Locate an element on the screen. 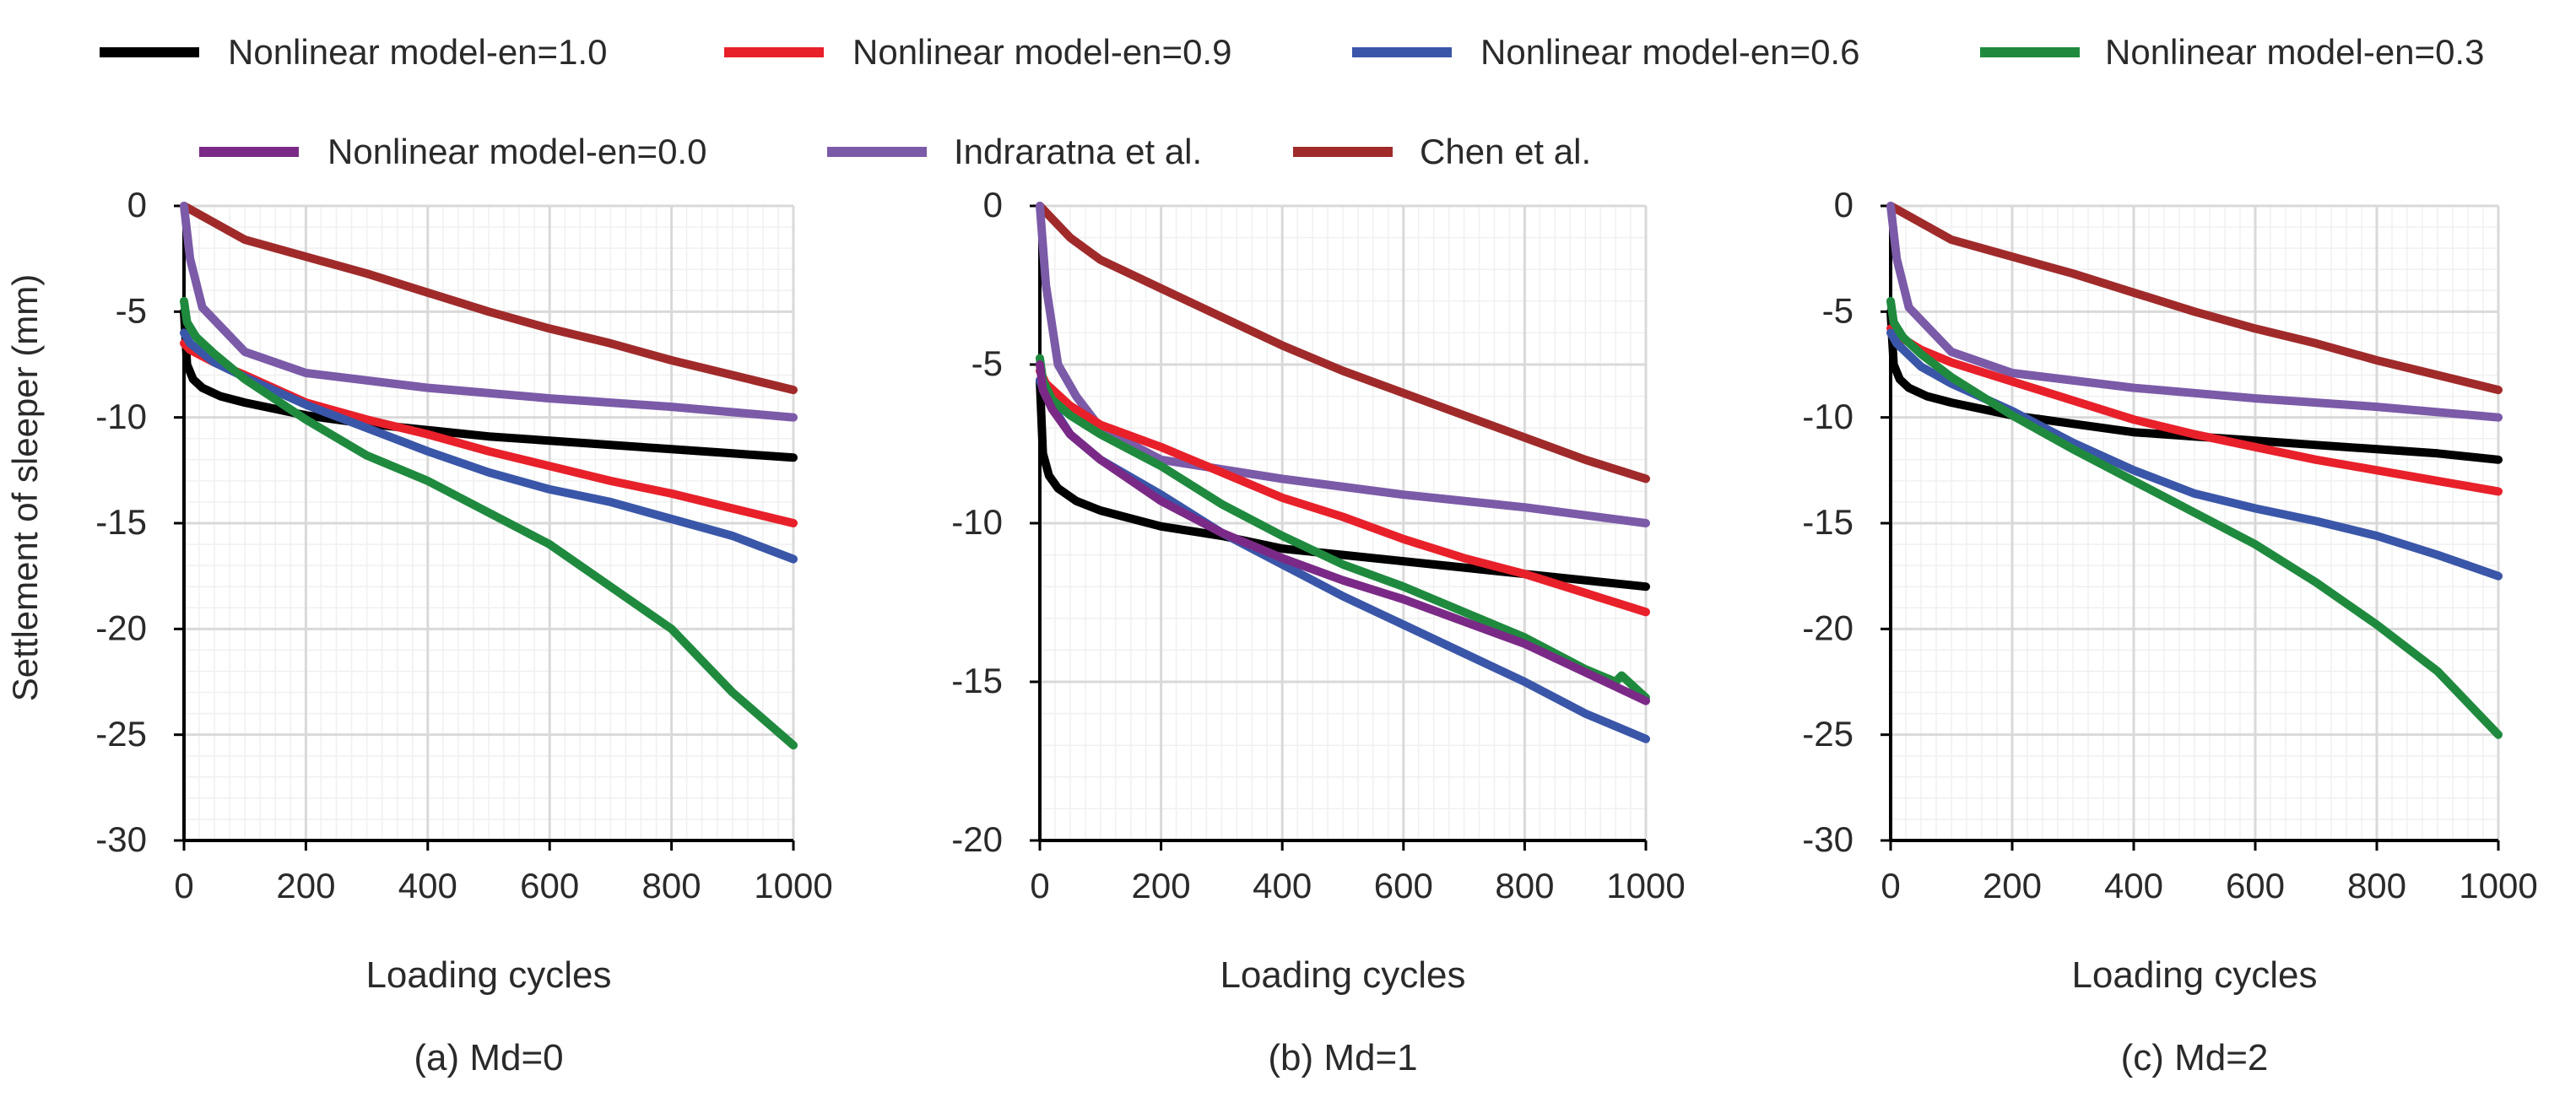 This screenshot has width=2576, height=1097. legend-label: Nonlinear model-en=0.0 is located at coordinates (516, 151).